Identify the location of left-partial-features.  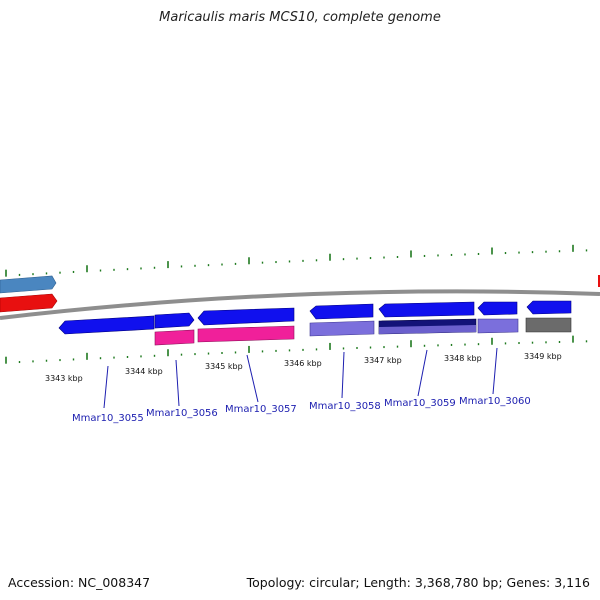
(29, 294).